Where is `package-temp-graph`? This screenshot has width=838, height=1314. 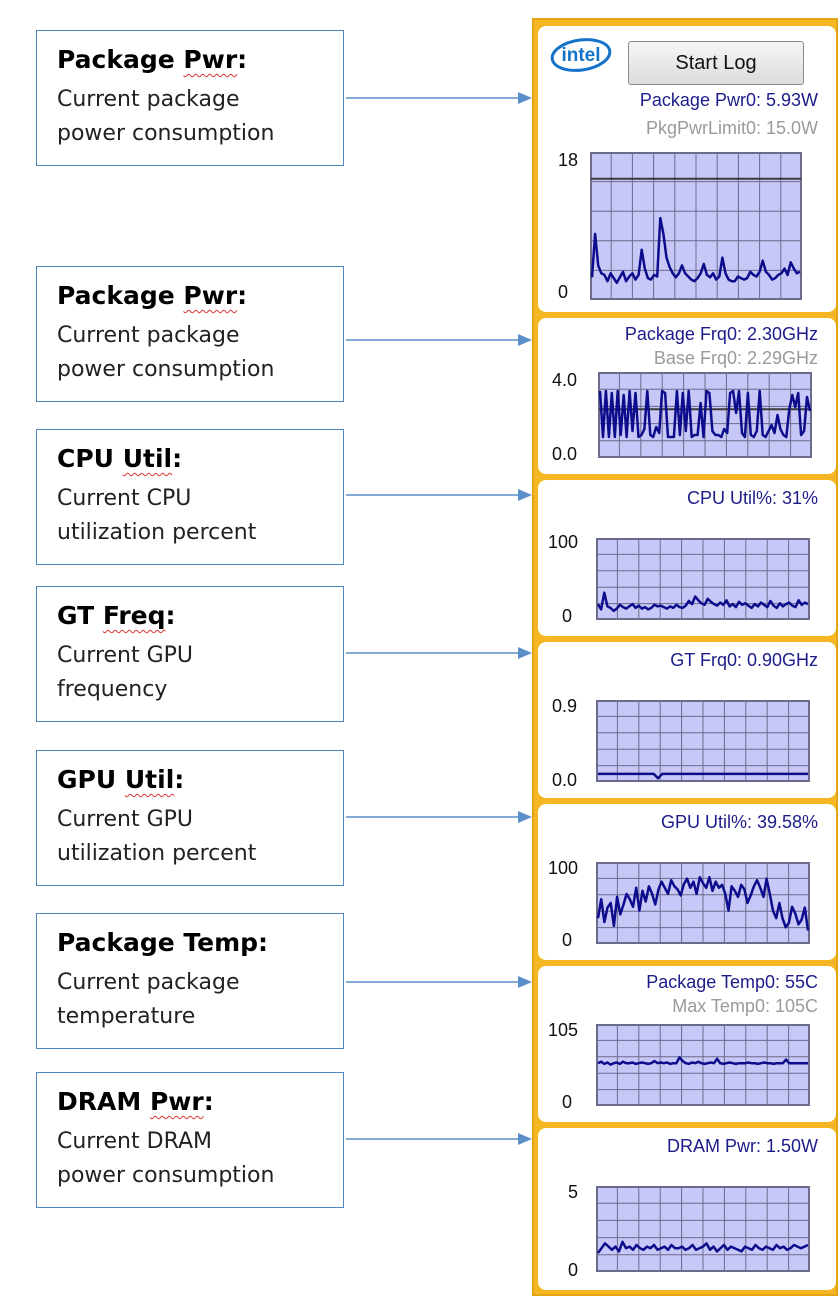
package-temp-graph is located at coordinates (703, 1065).